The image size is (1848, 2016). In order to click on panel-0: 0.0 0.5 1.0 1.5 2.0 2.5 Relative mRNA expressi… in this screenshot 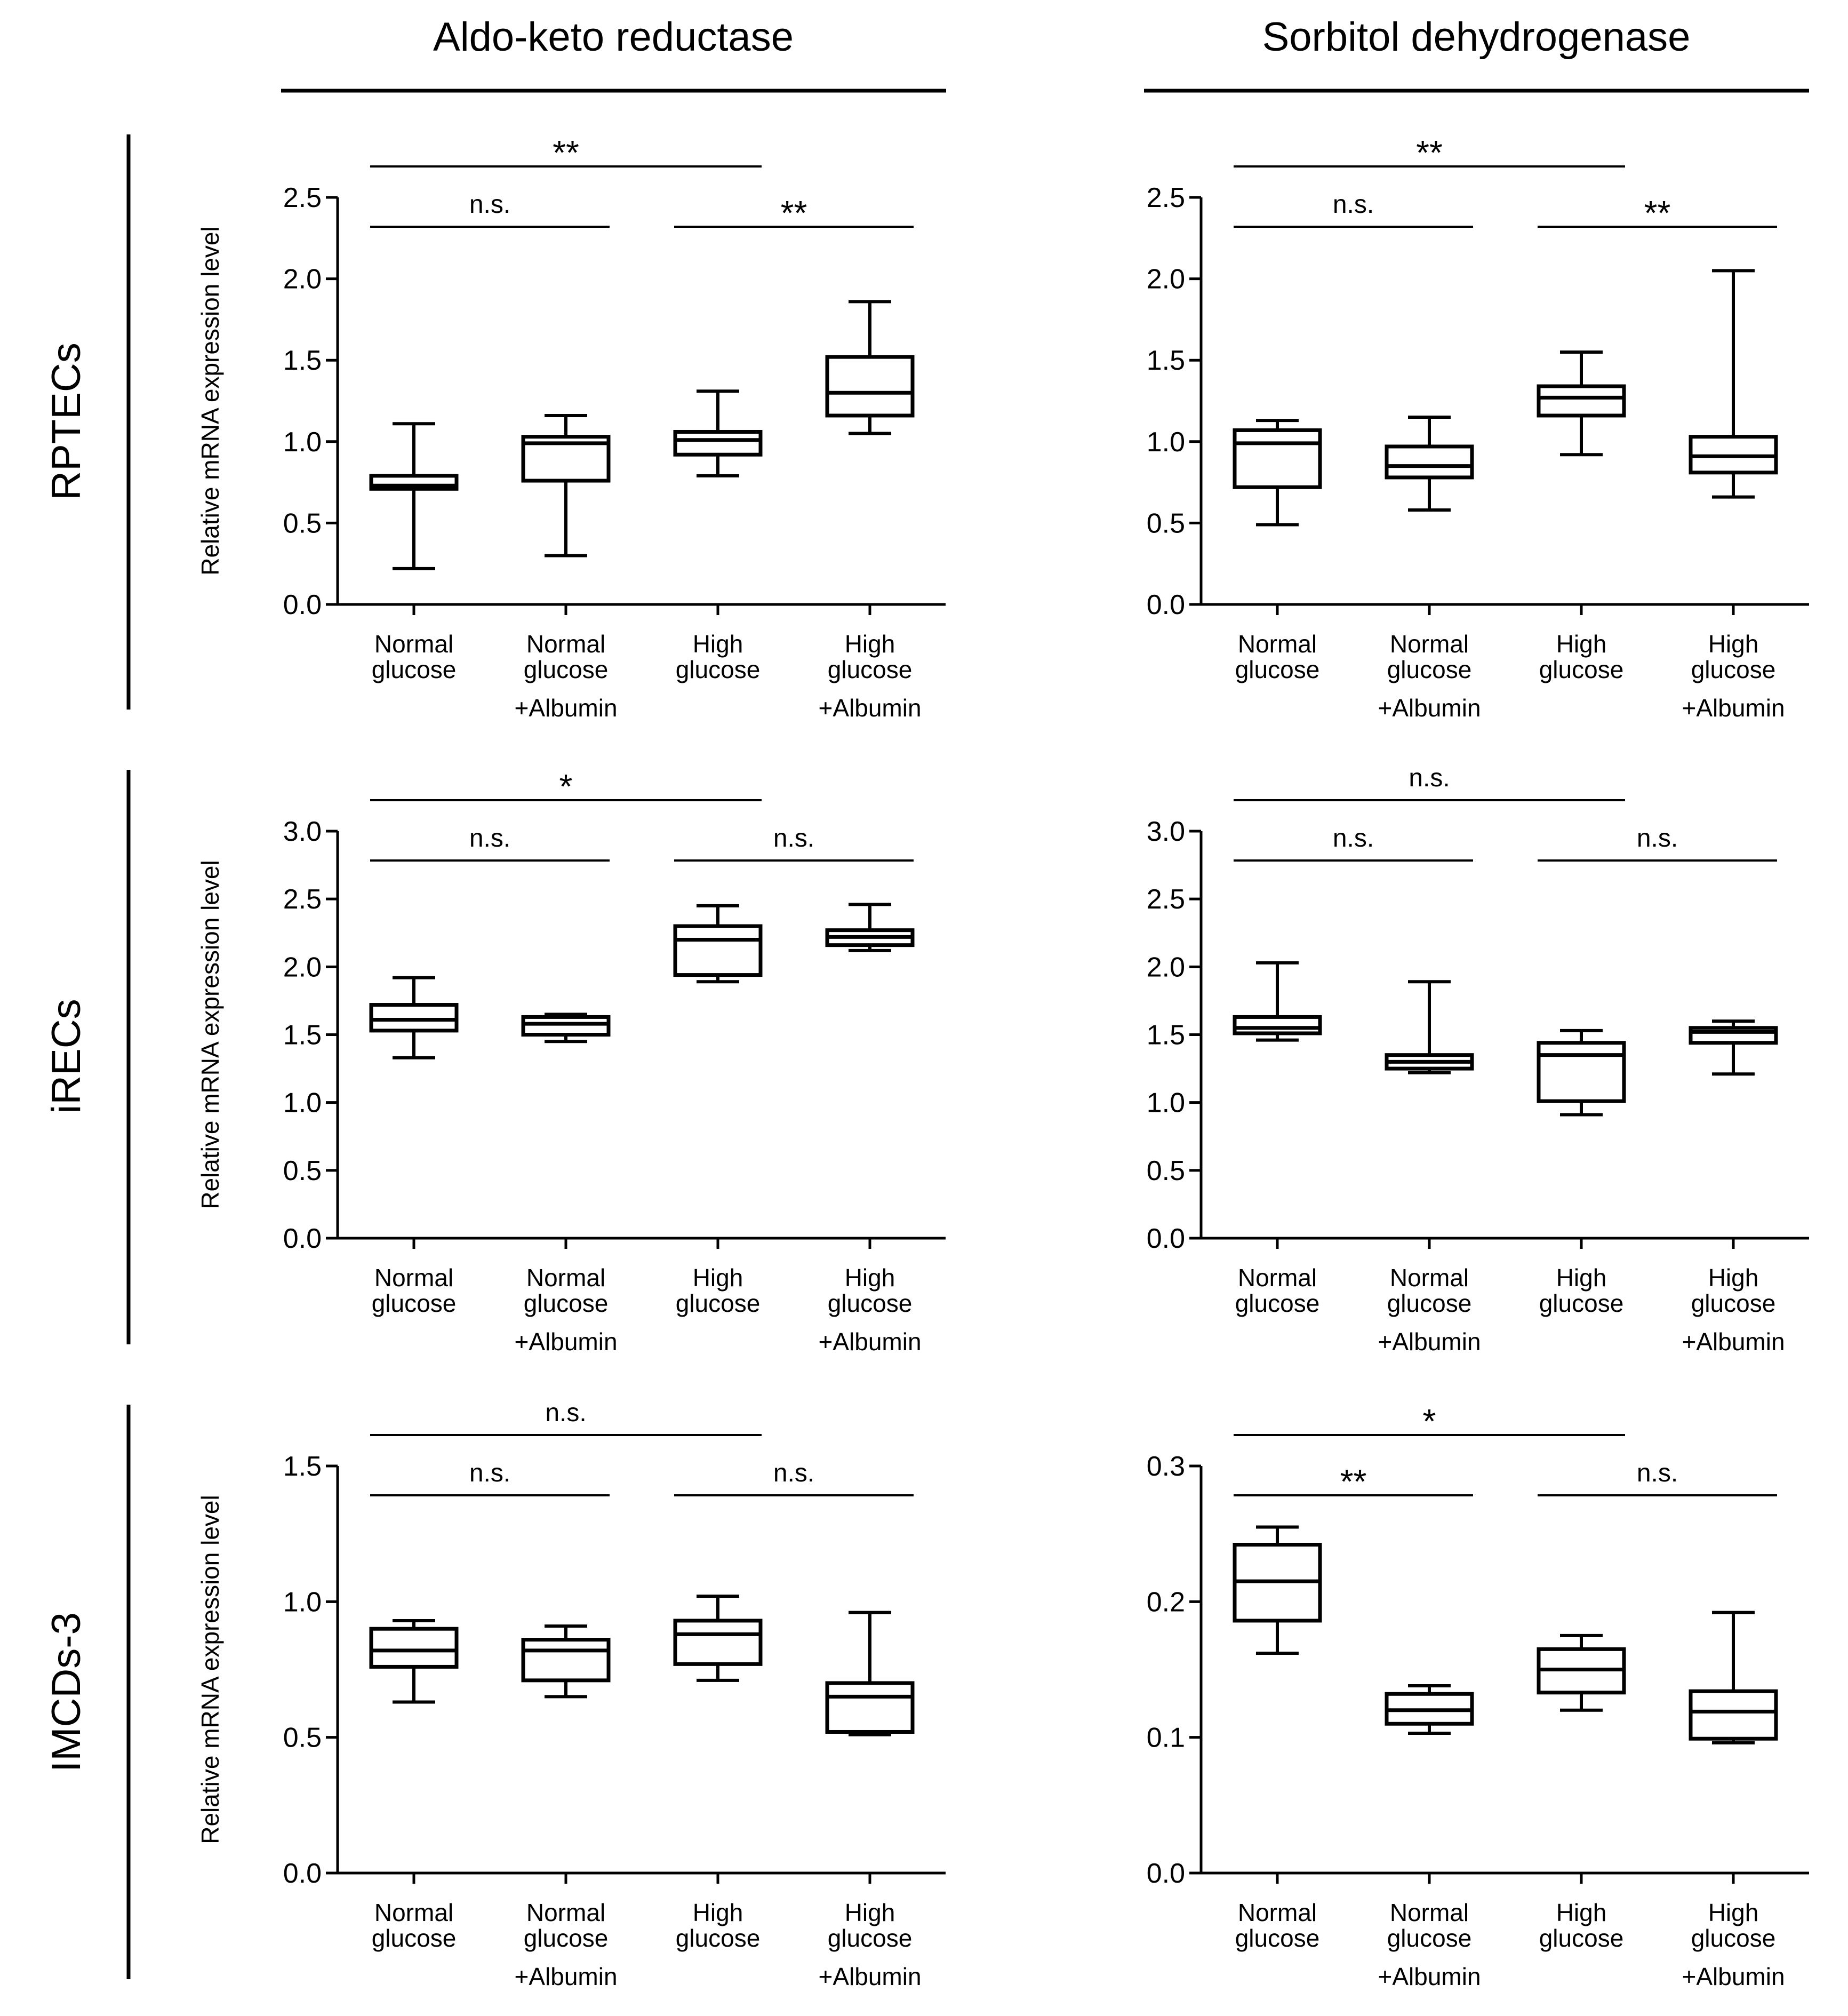, I will do `click(571, 427)`.